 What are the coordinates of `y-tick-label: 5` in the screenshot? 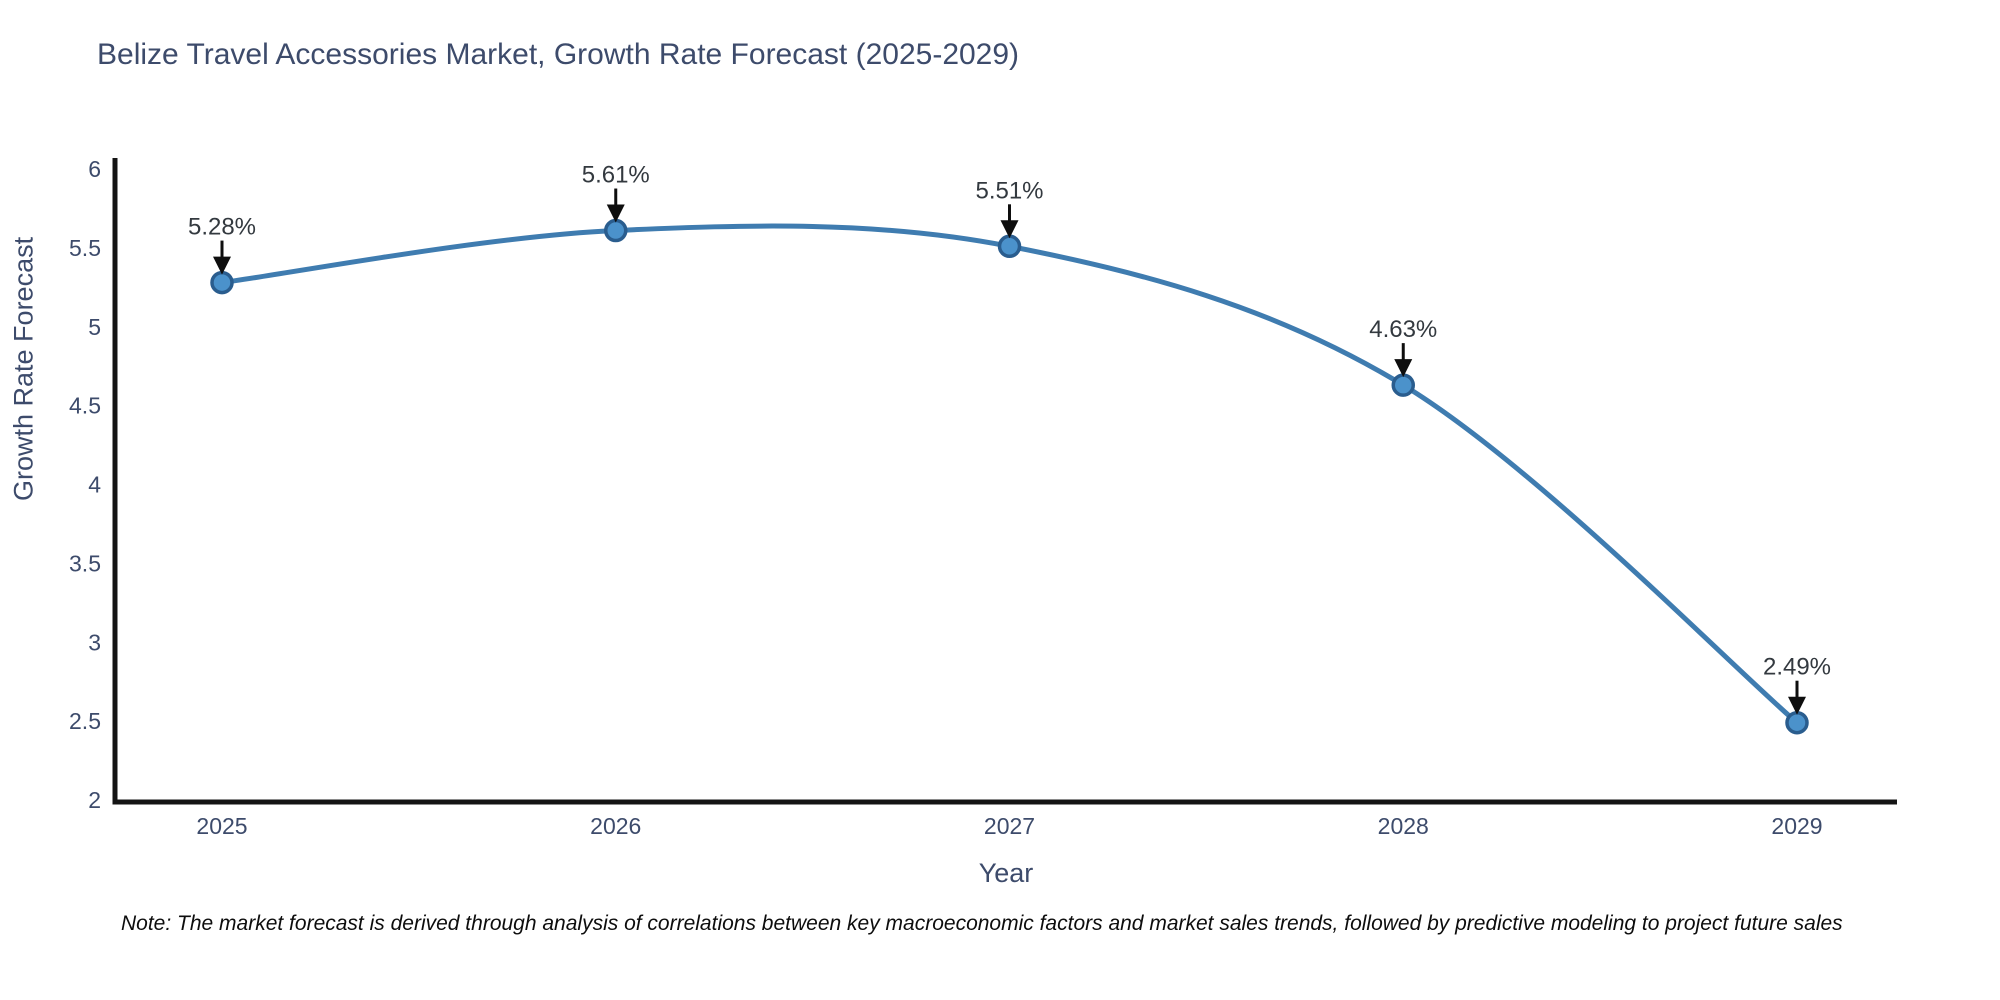 It's located at (94, 327).